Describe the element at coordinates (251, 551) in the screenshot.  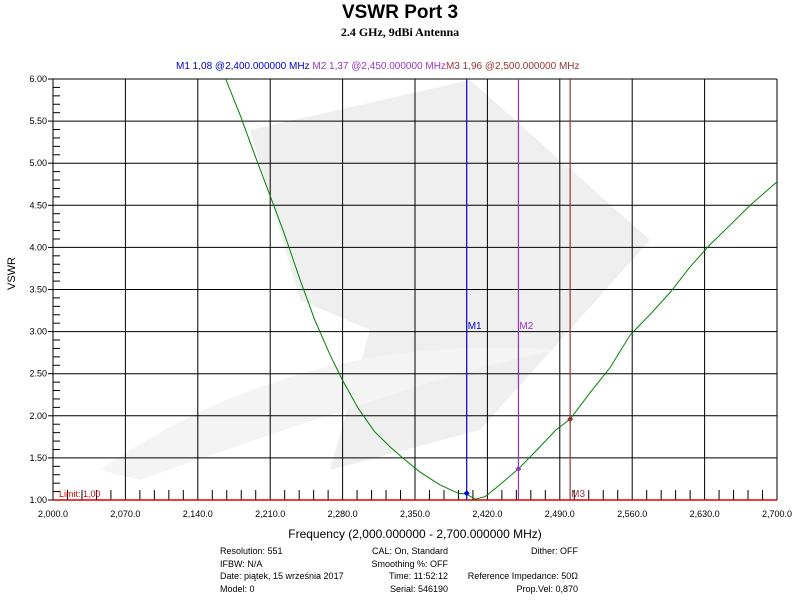
I see `resolution-text: Resolution: 551` at that location.